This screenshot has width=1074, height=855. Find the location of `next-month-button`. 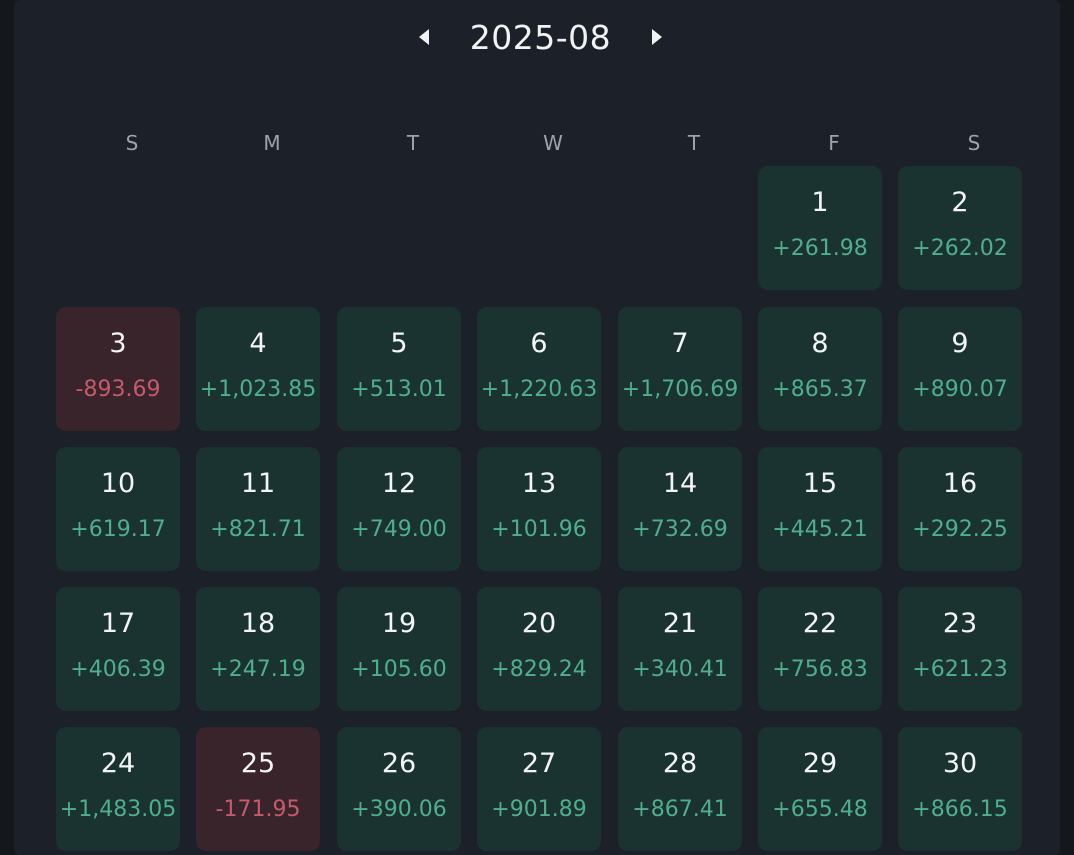

next-month-button is located at coordinates (657, 37).